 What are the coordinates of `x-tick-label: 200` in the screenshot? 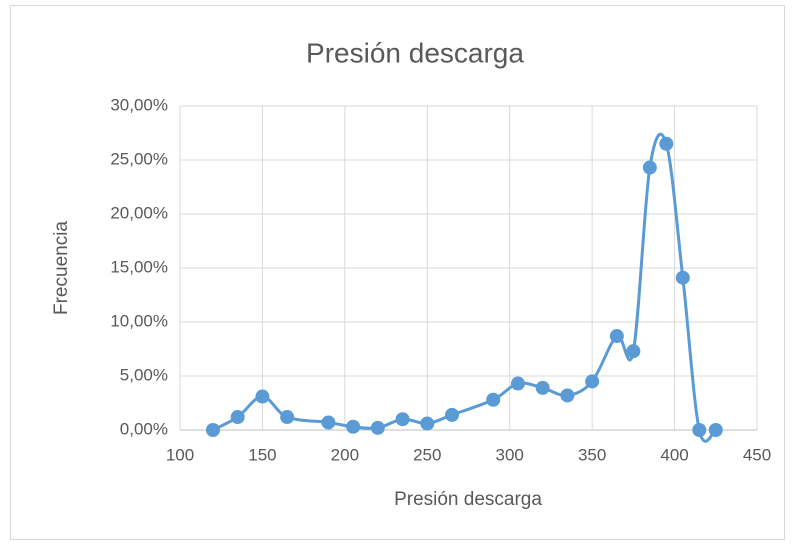 It's located at (345, 454).